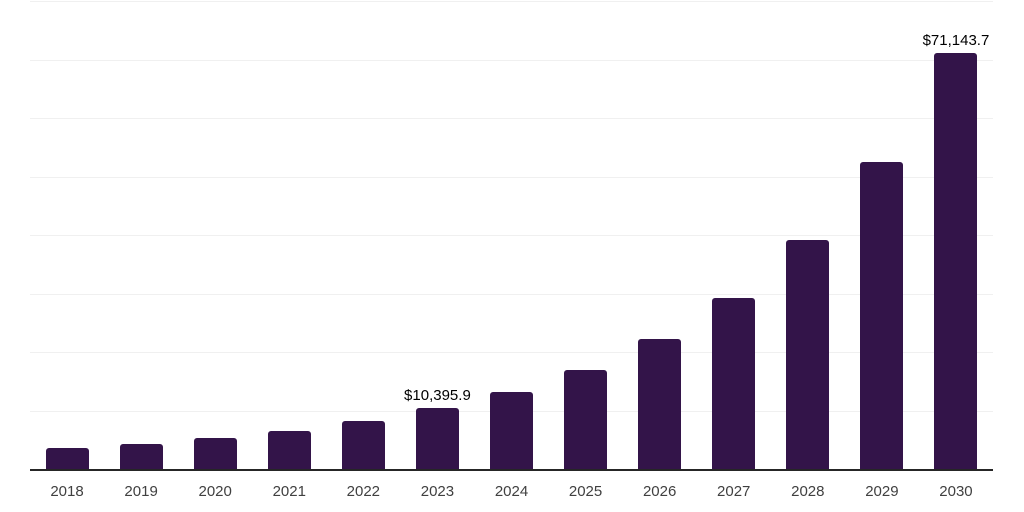  Describe the element at coordinates (289, 449) in the screenshot. I see `bar-2021` at that location.